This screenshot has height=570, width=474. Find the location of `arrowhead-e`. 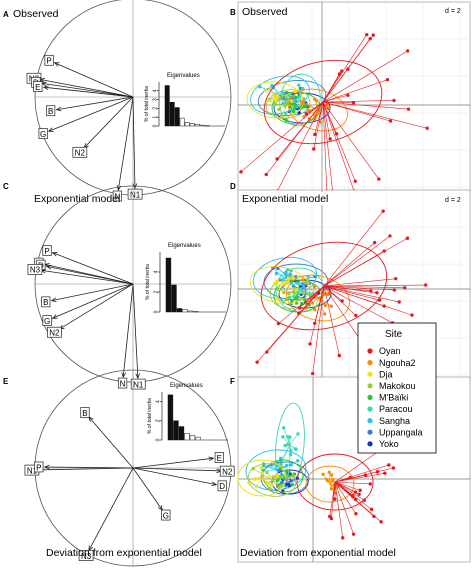

arrowhead-e is located at coordinates (45, 87).